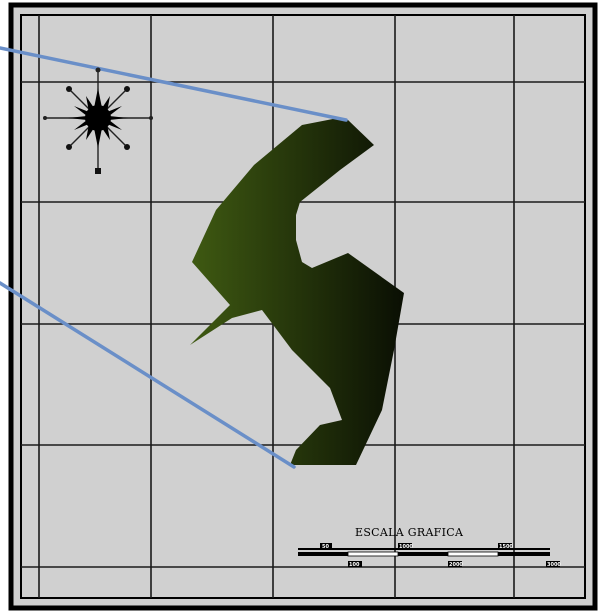  I want to click on compass-tip-west, so click(45, 118).